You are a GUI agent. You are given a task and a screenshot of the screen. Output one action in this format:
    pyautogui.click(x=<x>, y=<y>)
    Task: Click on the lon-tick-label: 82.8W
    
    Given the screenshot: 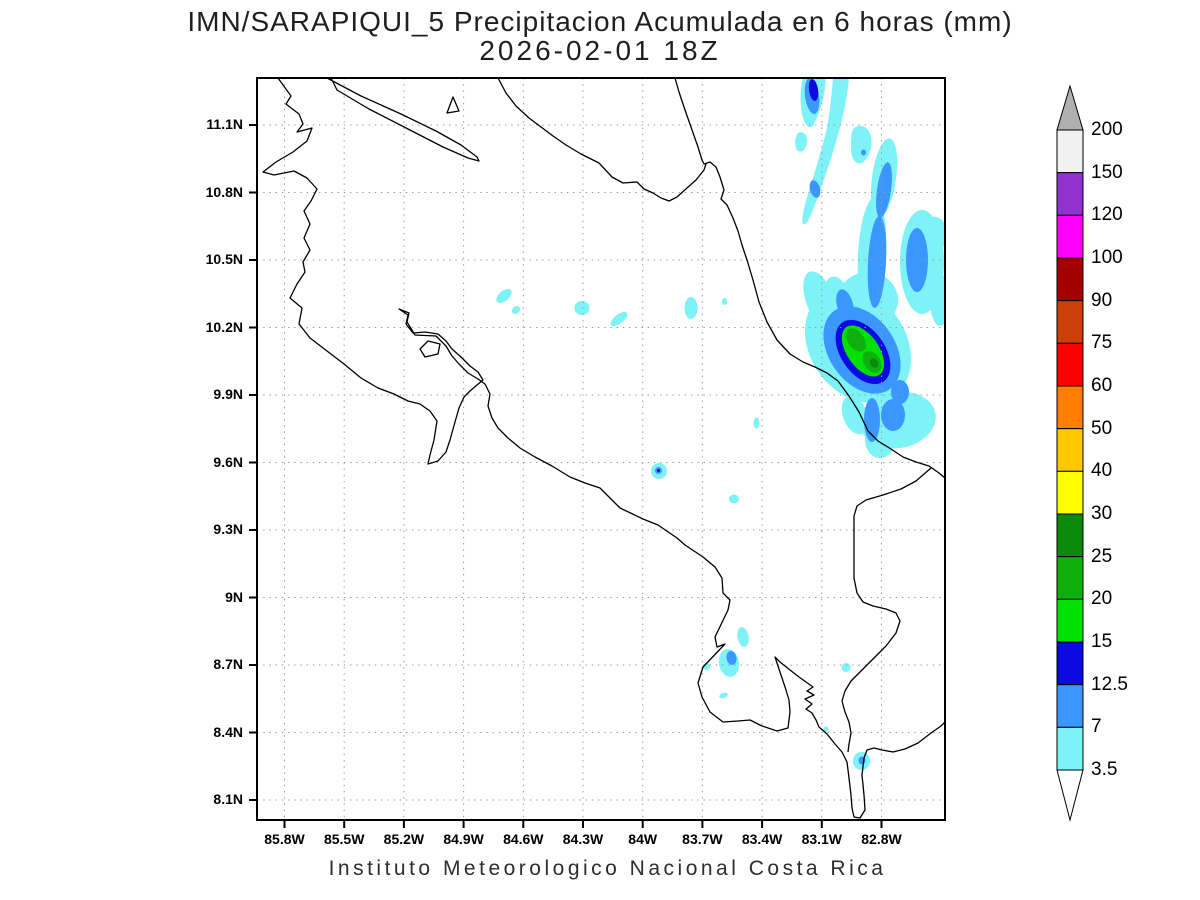 What is the action you would take?
    pyautogui.click(x=881, y=839)
    